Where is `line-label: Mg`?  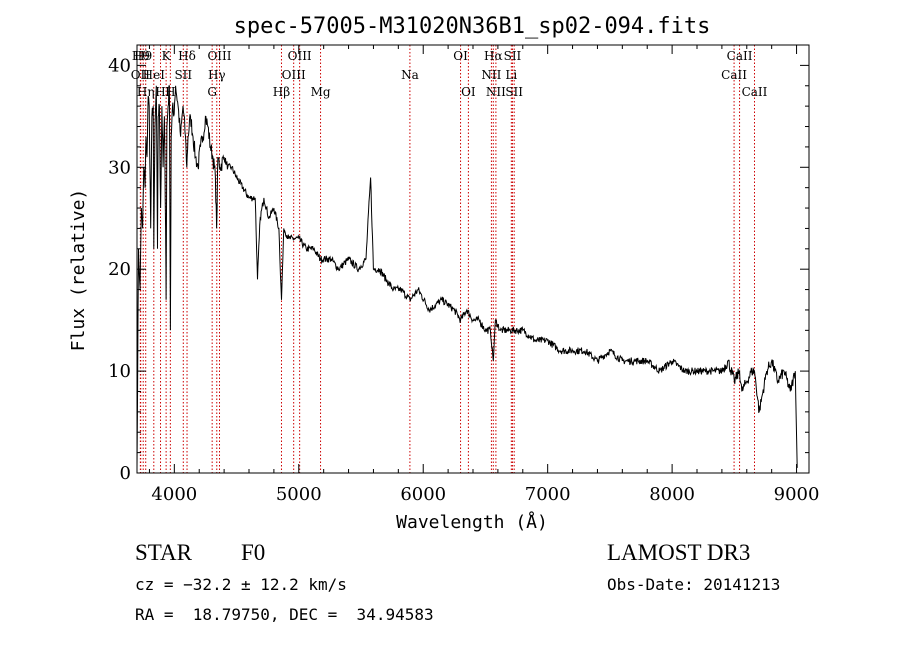
line-label: Mg is located at coordinates (321, 92).